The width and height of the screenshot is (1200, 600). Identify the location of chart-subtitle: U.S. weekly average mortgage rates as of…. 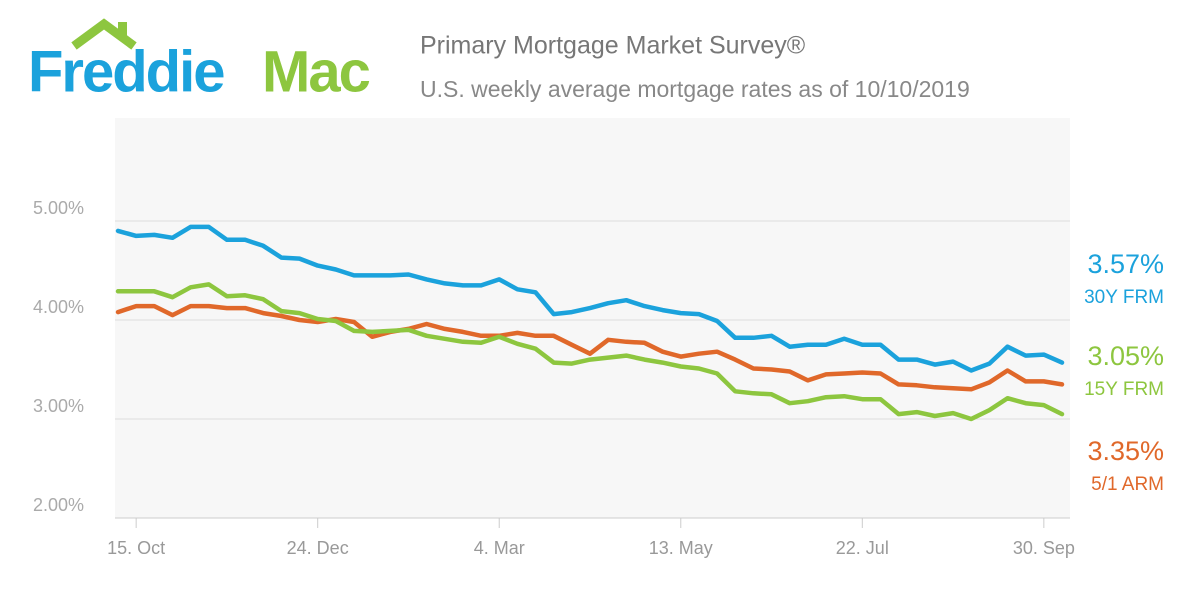
(695, 89).